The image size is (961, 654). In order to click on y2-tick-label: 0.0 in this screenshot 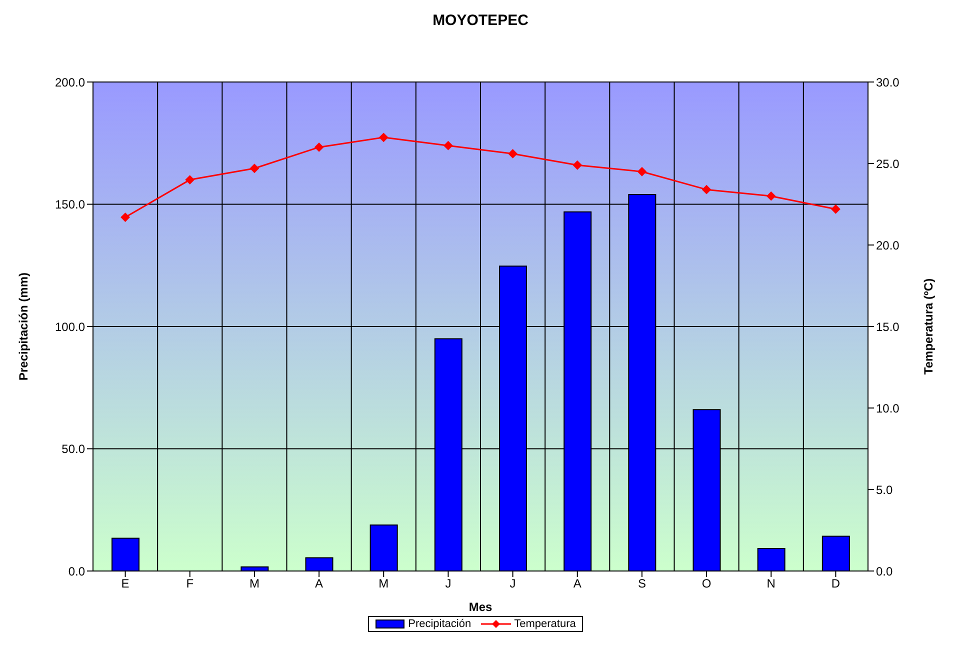, I will do `click(885, 571)`.